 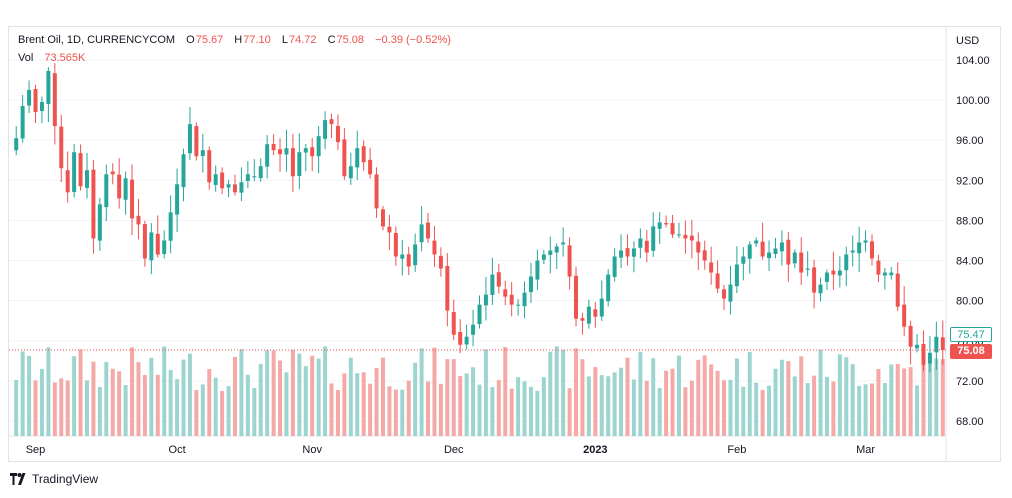 What do you see at coordinates (970, 422) in the screenshot?
I see `price-tick-label: 68.00` at bounding box center [970, 422].